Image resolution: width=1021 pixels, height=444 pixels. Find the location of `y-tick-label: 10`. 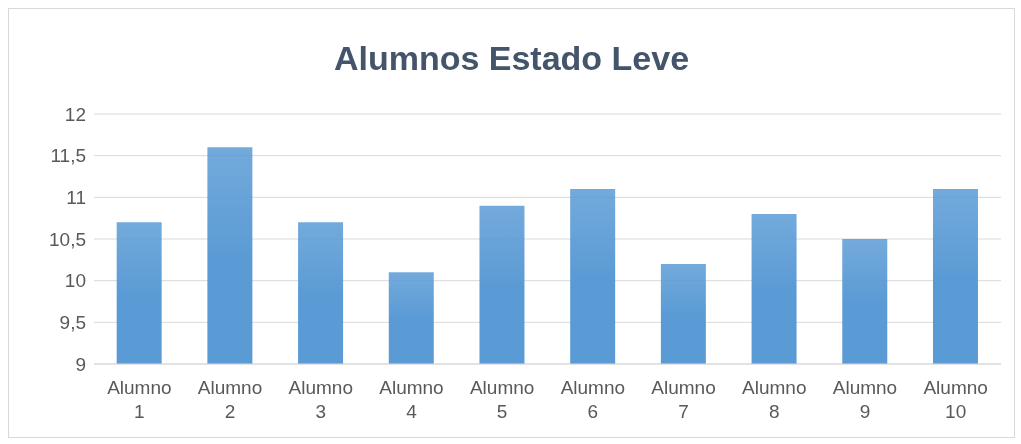

y-tick-label: 10 is located at coordinates (75, 281).